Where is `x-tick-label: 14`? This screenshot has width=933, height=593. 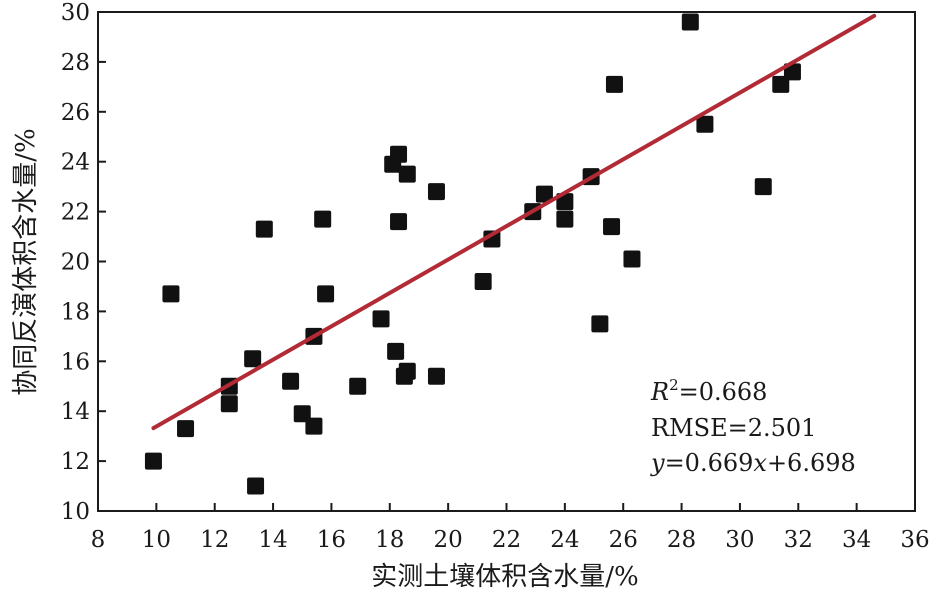 x-tick-label: 14 is located at coordinates (272, 540).